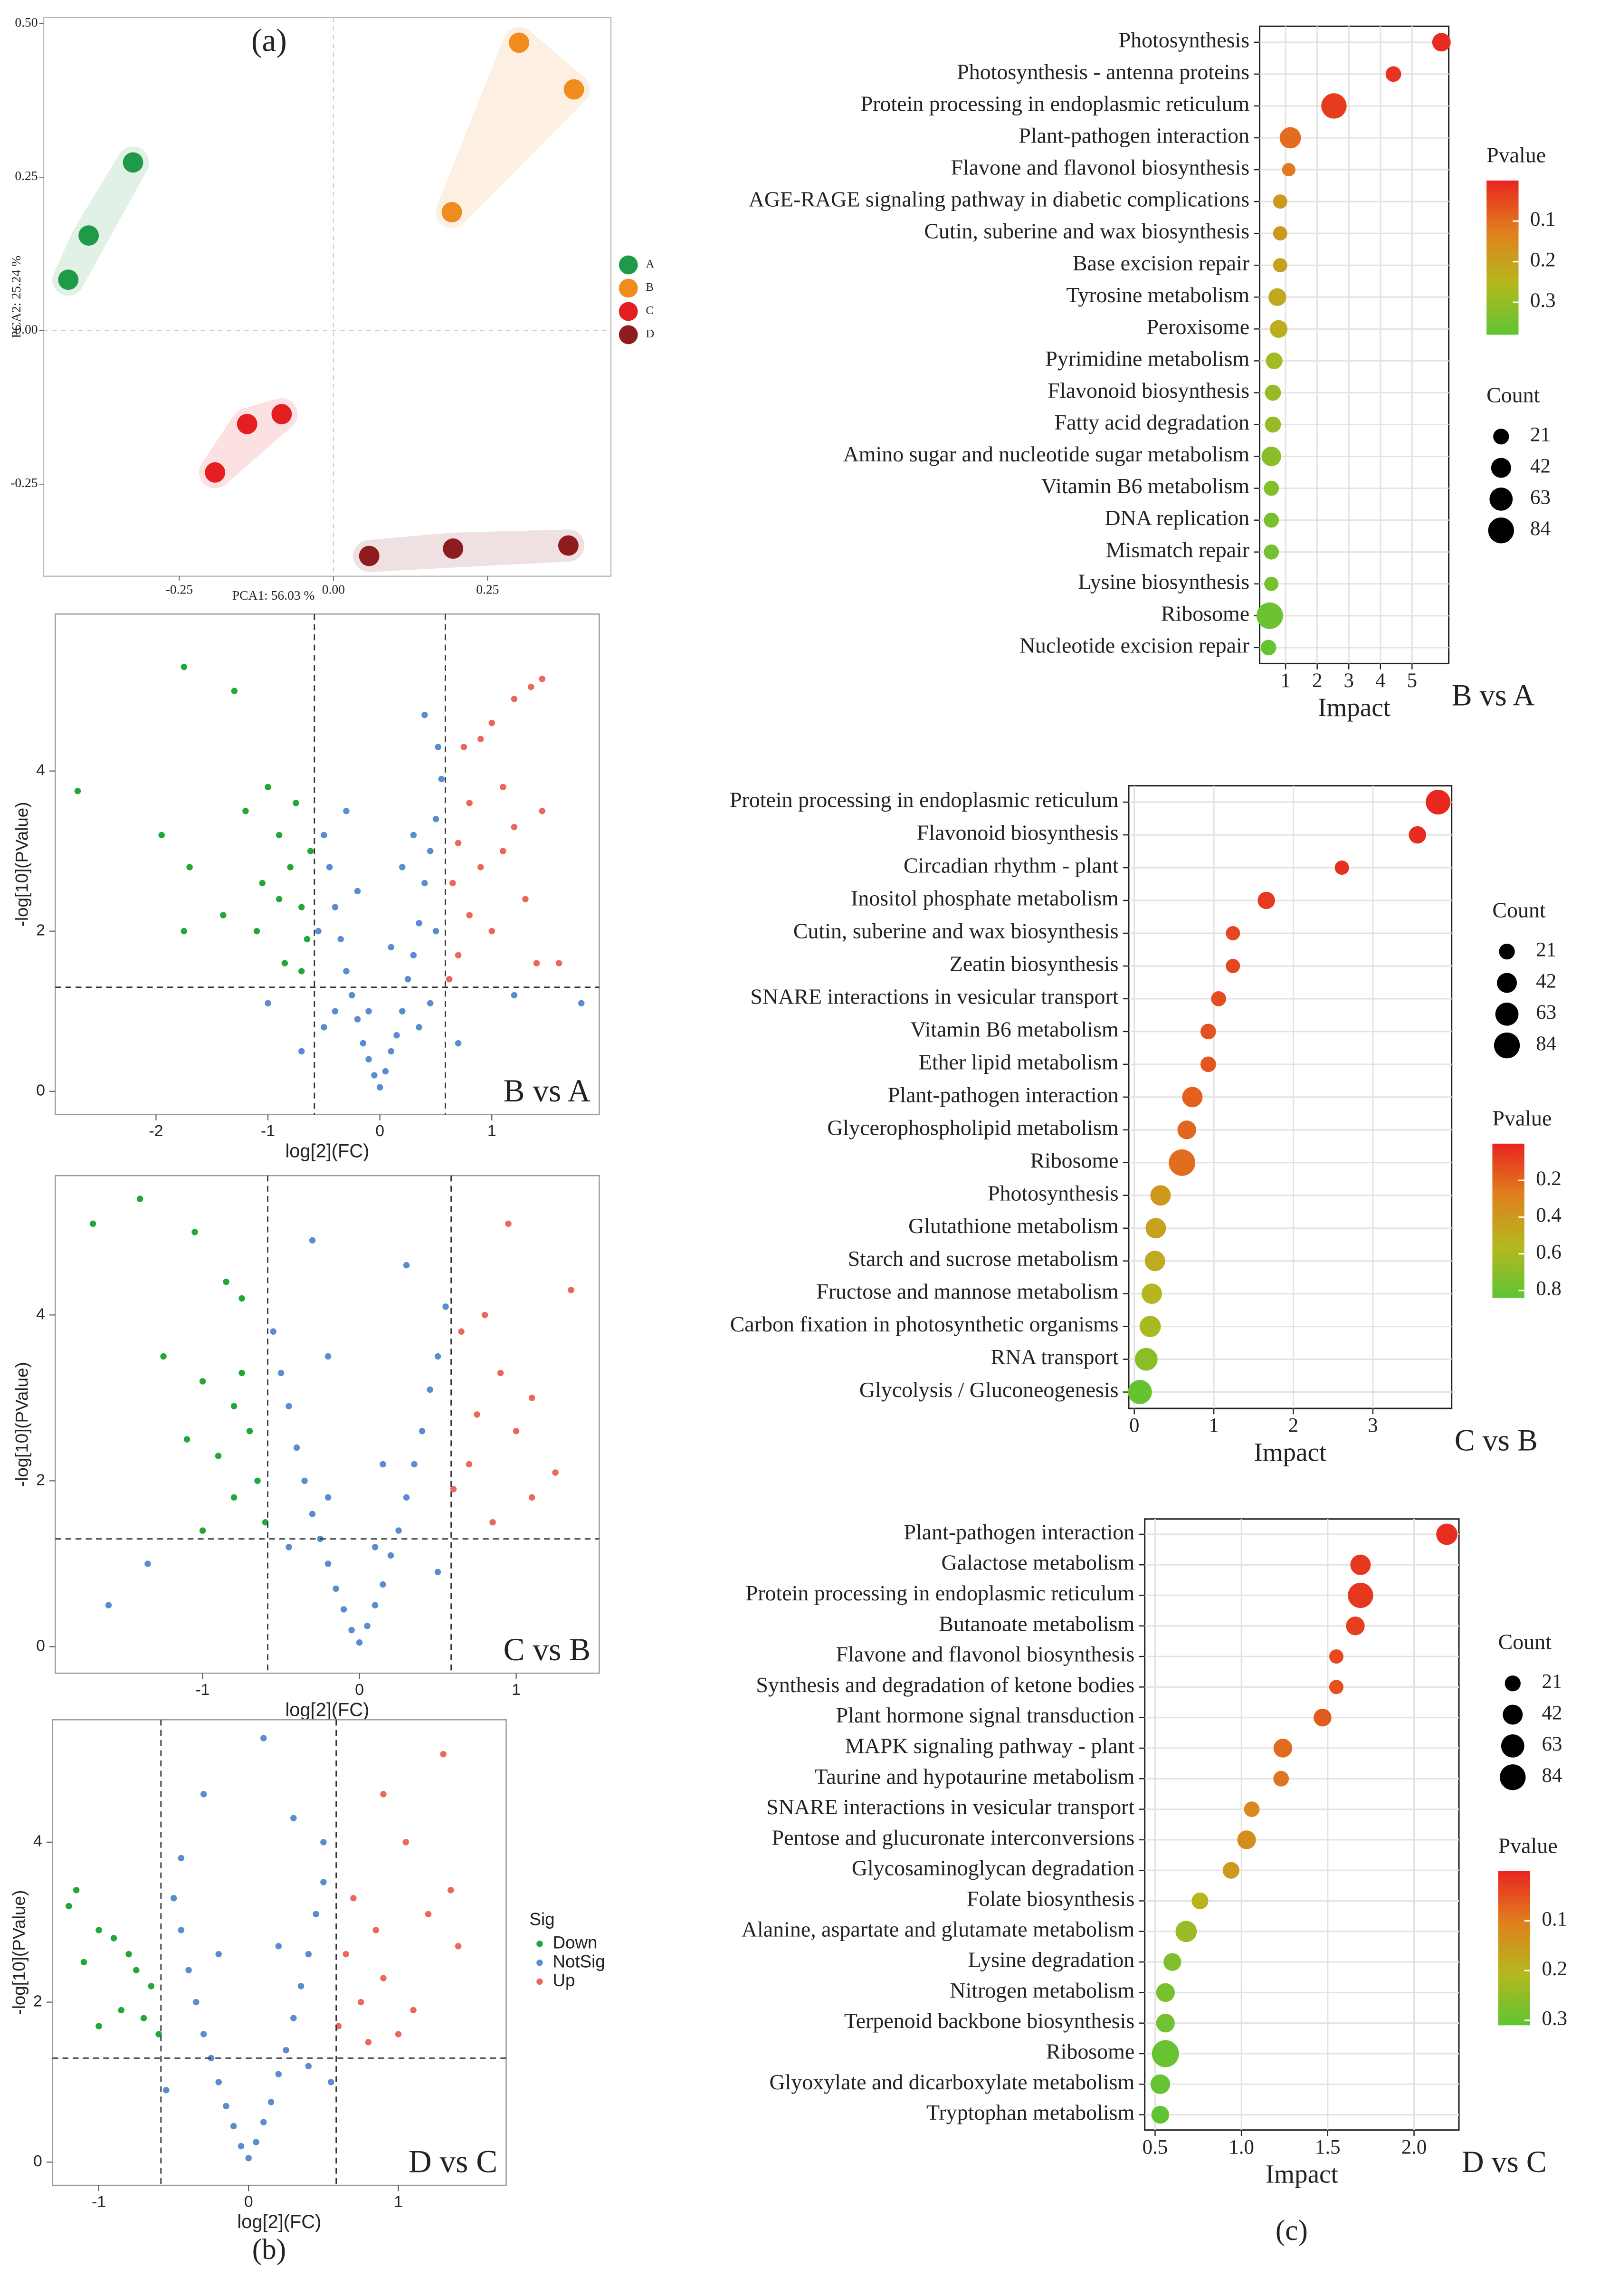  What do you see at coordinates (985, 1715) in the screenshot?
I see `pathway-label: Plant hormone signal transduction` at bounding box center [985, 1715].